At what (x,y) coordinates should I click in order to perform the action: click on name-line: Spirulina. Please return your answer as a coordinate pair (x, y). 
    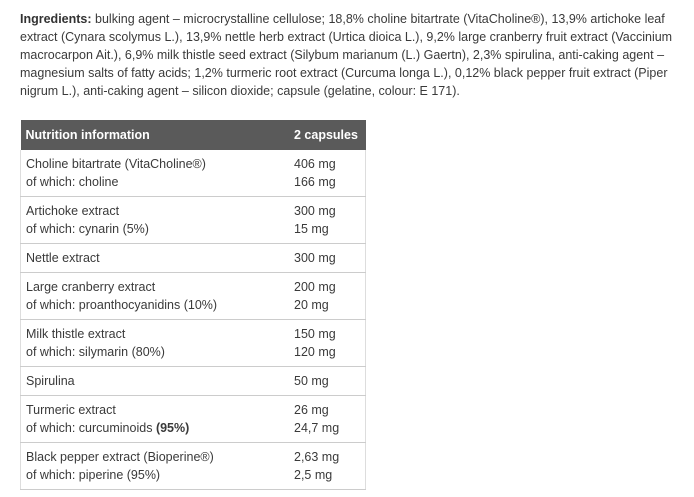
    Looking at the image, I should click on (50, 381).